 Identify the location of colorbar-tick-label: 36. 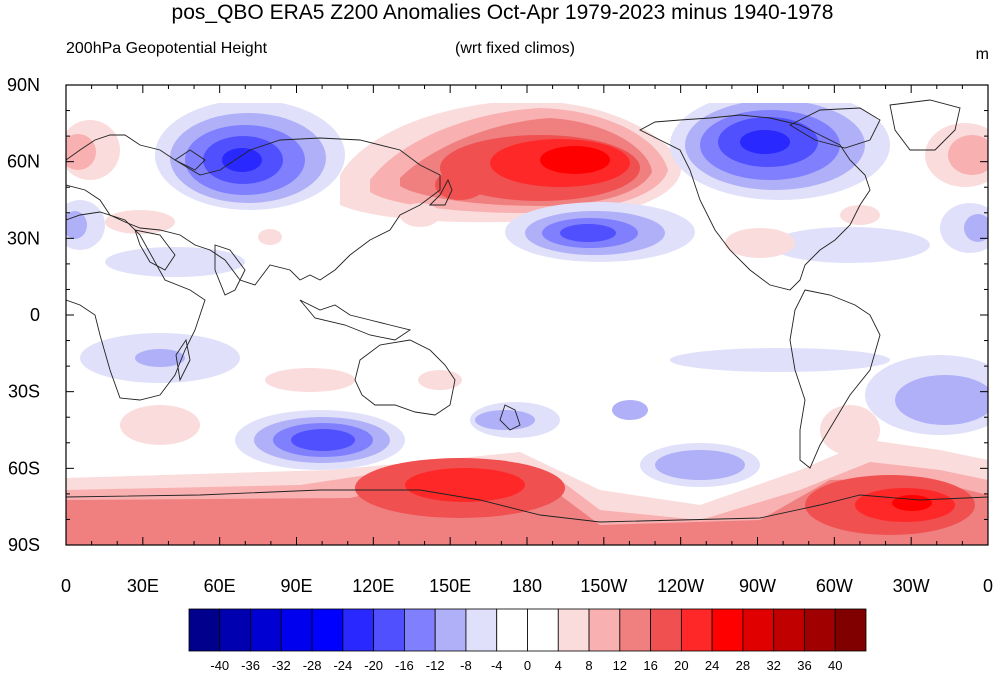
(804, 665).